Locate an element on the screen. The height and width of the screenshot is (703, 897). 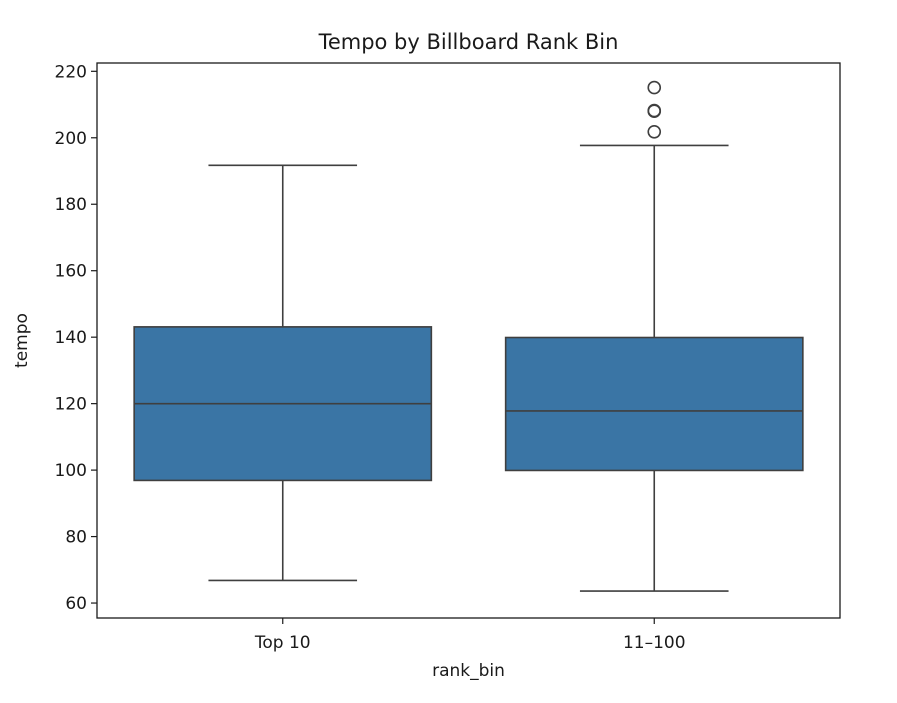
y-axis: 60 80 100 120 140 160 180 200 220 is located at coordinates (76, 338).